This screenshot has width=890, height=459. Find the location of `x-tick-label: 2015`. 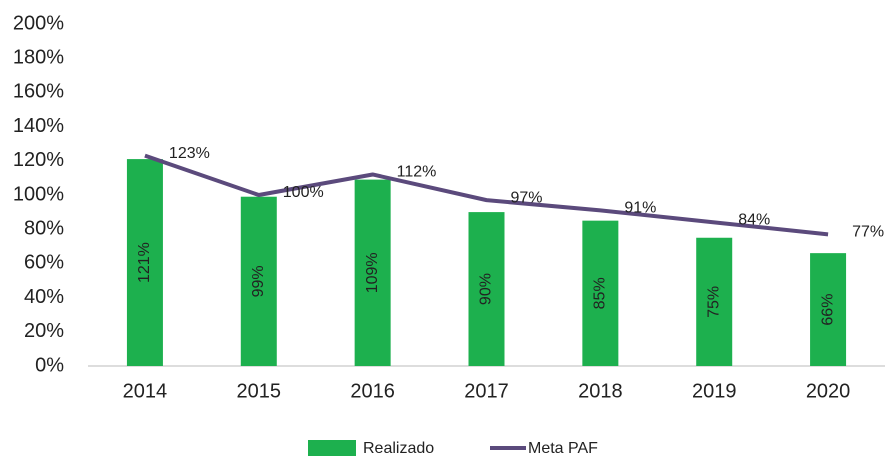

x-tick-label: 2015 is located at coordinates (259, 391).